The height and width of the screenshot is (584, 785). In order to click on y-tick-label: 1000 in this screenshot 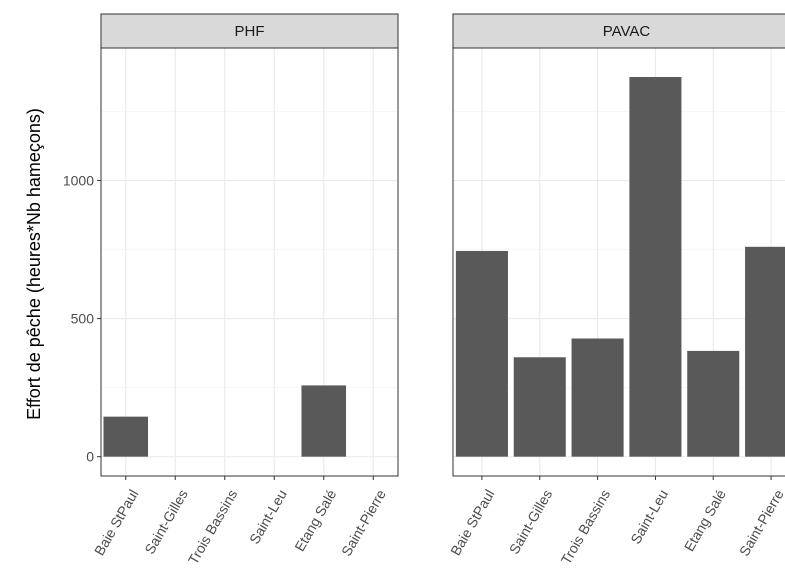, I will do `click(78, 181)`.